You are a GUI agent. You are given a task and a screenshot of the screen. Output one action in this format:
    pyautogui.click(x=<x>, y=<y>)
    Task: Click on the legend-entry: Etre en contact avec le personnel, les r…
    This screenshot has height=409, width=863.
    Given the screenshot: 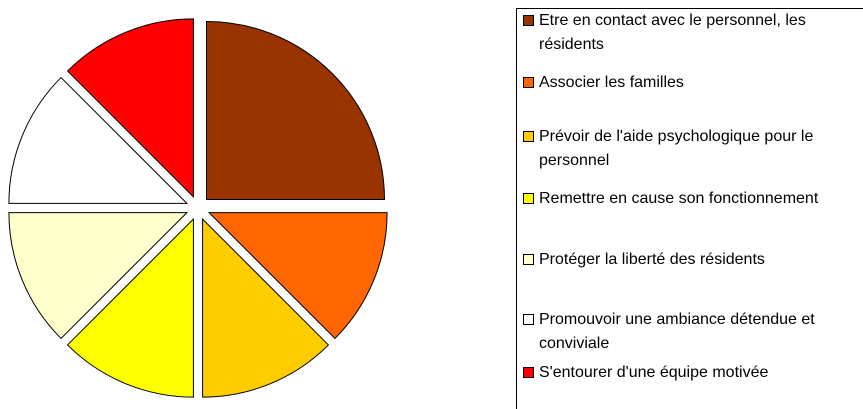 What is the action you would take?
    pyautogui.click(x=684, y=33)
    